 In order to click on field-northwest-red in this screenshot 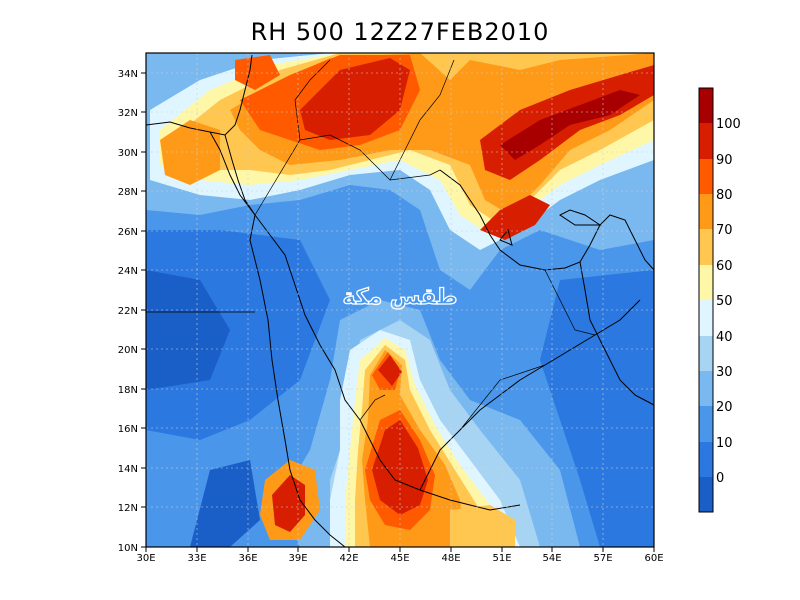, I will do `click(257, 72)`.